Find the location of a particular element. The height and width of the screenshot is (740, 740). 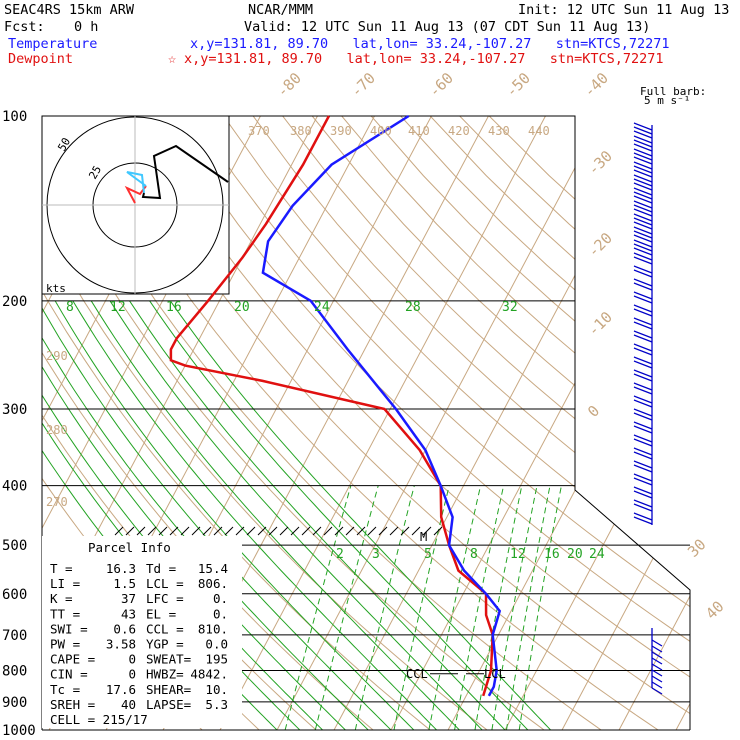

isotherm-label: 30 is located at coordinates (697, 548).